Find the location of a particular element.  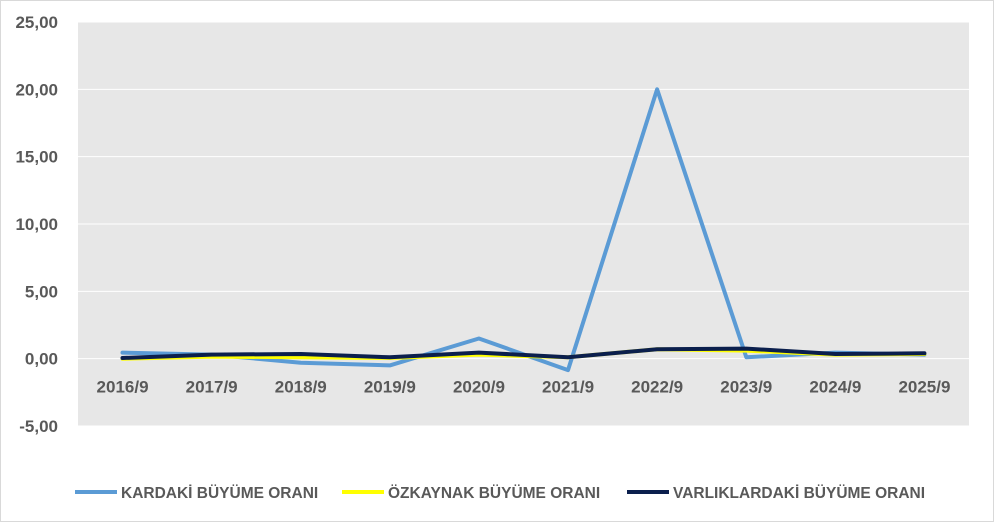

legend-entry: VARLIKLARDAKİ BÜYÜME ORANI is located at coordinates (776, 493).